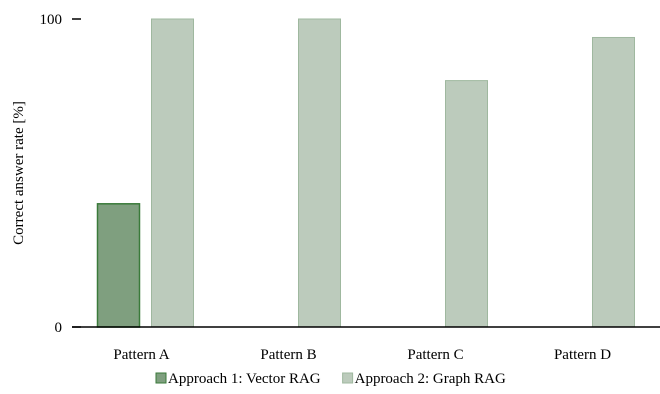 The height and width of the screenshot is (394, 660). Describe the element at coordinates (244, 379) in the screenshot. I see `legend-label-1: Approach 1: Vector RAG` at that location.